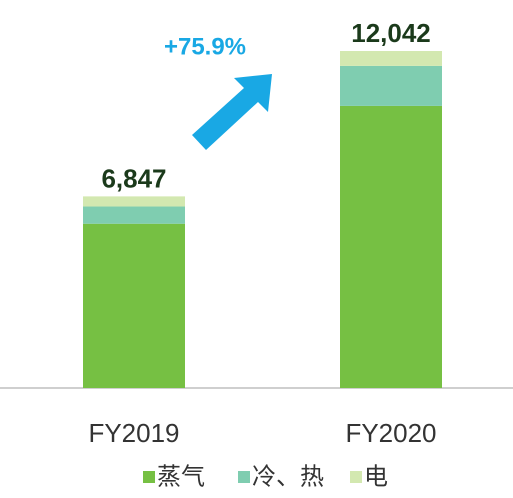 The width and height of the screenshot is (513, 498). What do you see at coordinates (288, 476) in the screenshot?
I see `legend-label: 冷、热` at bounding box center [288, 476].